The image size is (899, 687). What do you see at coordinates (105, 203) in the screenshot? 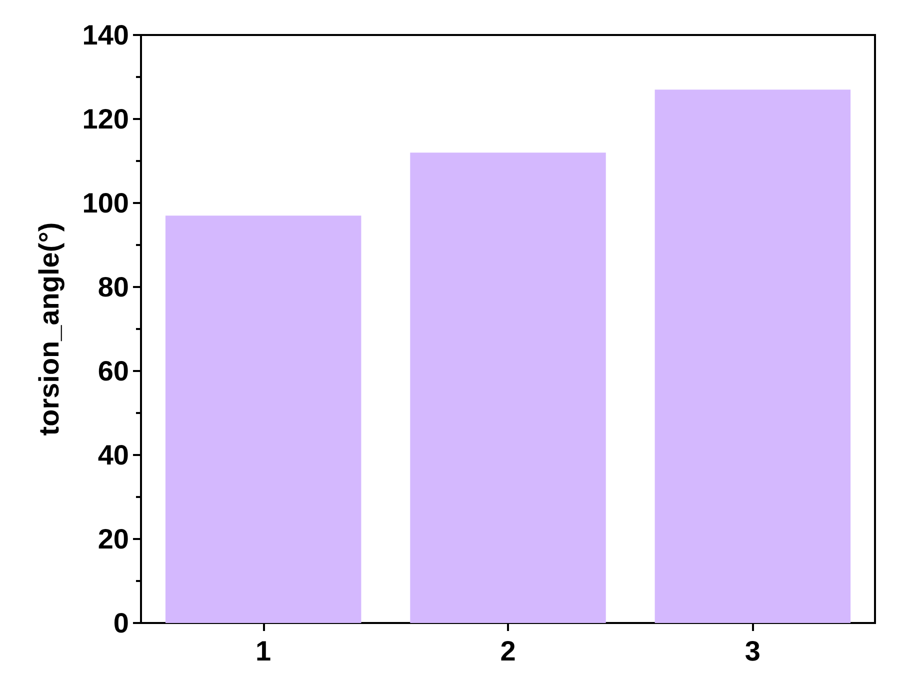
I see `y-tick-label: 100` at bounding box center [105, 203].